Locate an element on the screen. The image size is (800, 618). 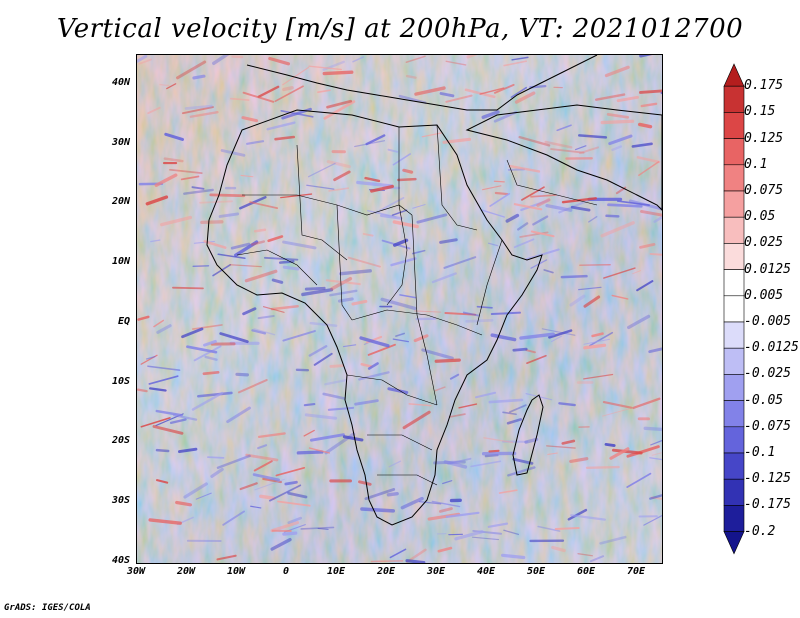
lat-tick-label: 40S is located at coordinates (120, 560).